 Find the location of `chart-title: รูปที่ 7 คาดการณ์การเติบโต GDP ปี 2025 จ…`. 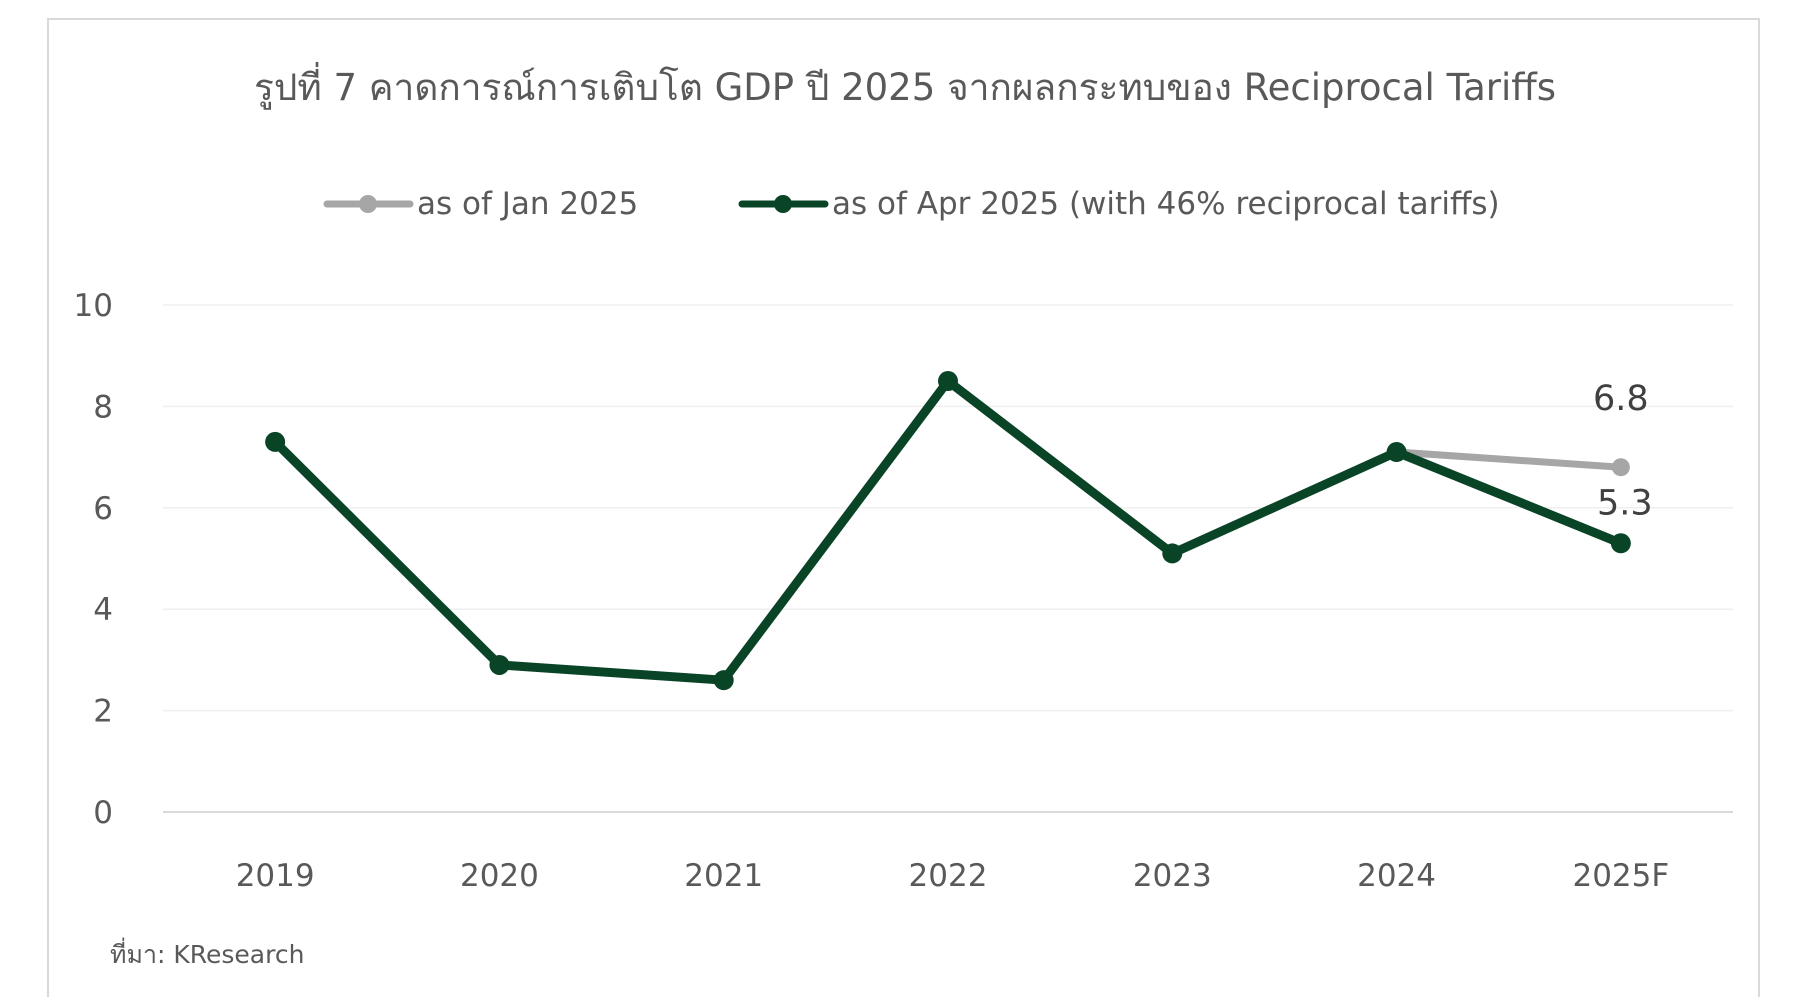

chart-title: รูปที่ 7 คาดการณ์การเติบโต GDP ปี 2025 จ… is located at coordinates (905, 85).